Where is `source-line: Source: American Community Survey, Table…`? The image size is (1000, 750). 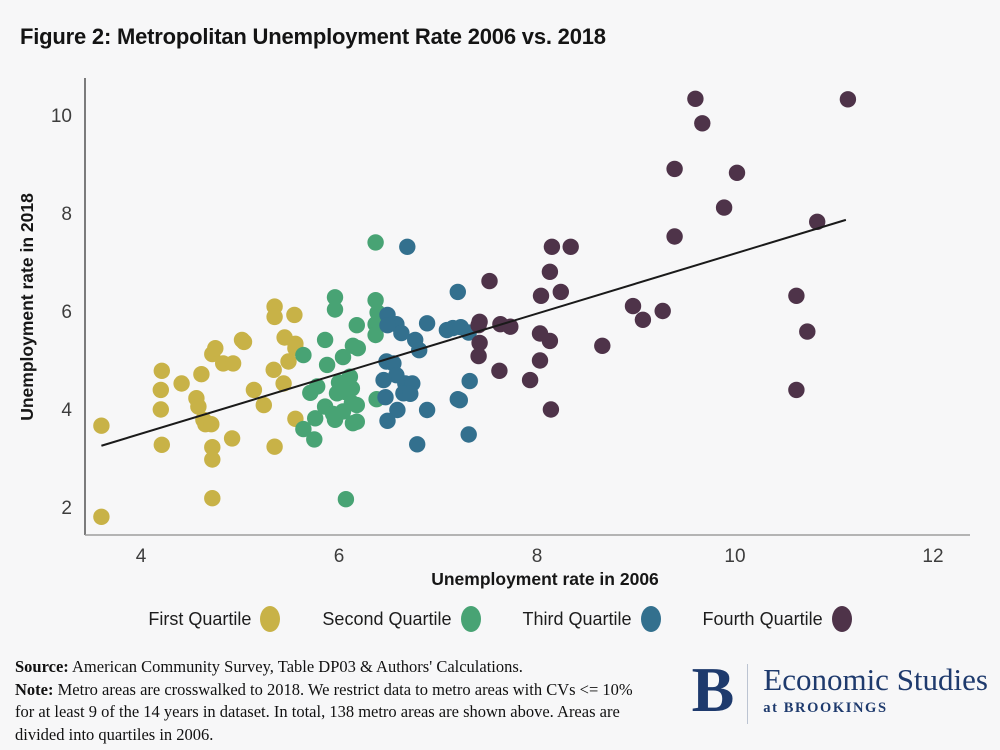 source-line: Source: American Community Survey, Table… is located at coordinates (332, 667).